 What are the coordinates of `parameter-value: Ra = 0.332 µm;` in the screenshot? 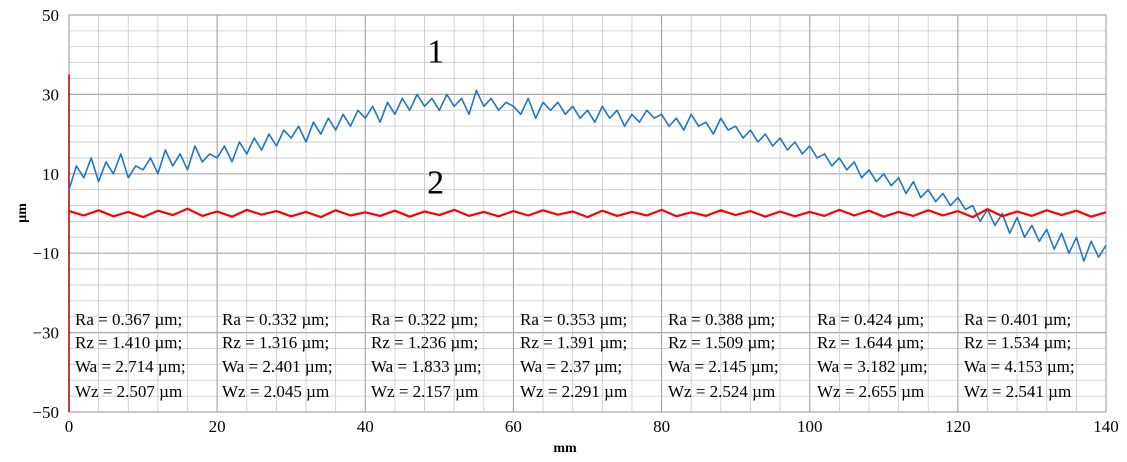 It's located at (276, 319).